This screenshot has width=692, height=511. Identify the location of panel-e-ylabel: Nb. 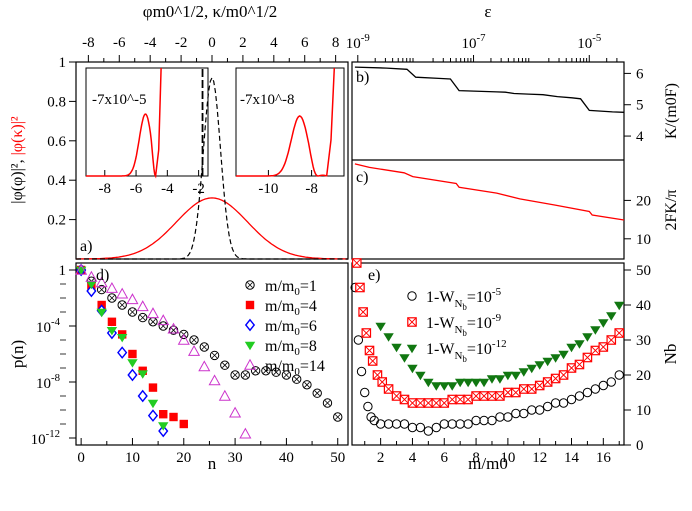
(670, 354).